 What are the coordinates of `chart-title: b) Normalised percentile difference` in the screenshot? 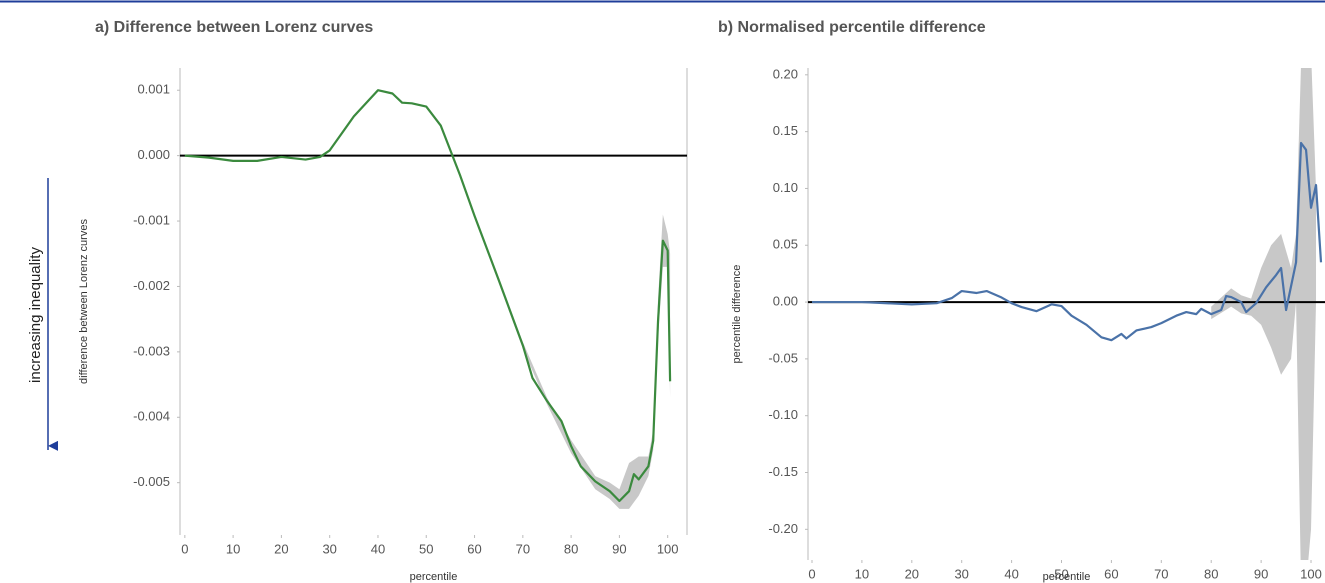 It's located at (852, 27).